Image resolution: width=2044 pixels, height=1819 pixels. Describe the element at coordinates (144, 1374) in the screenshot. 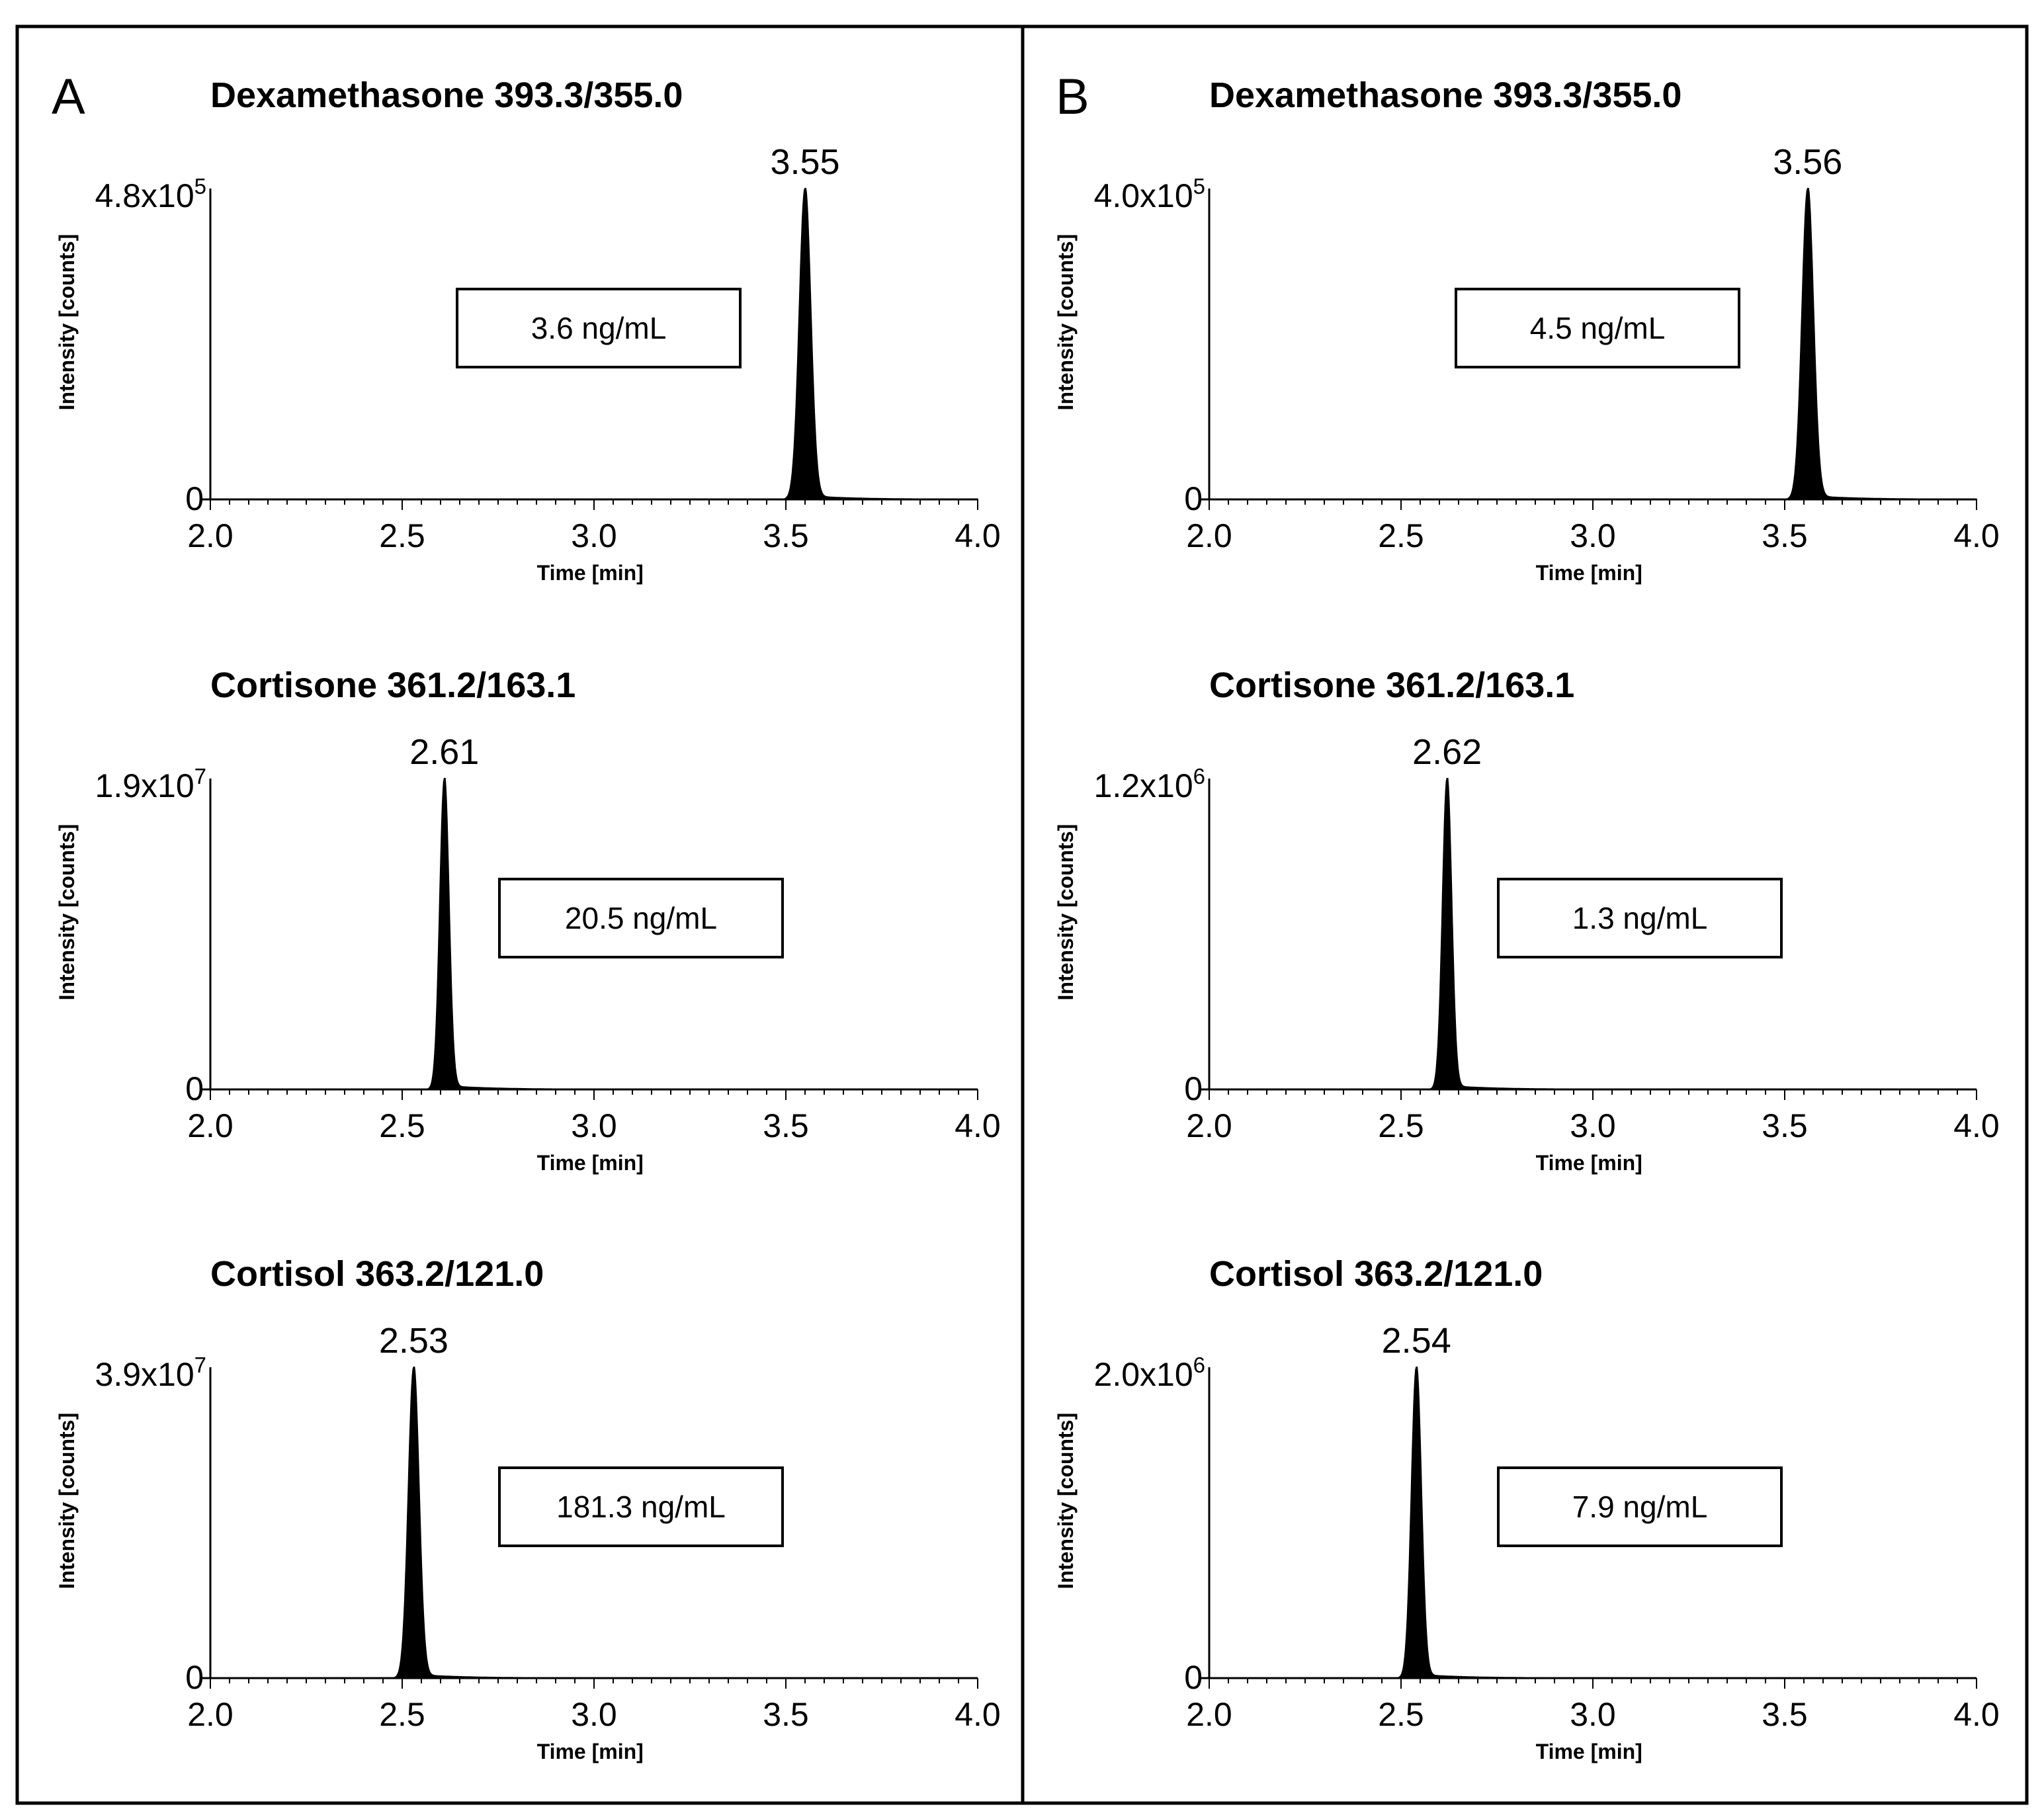

I see `y-max-mantissa: 3.9x10` at that location.